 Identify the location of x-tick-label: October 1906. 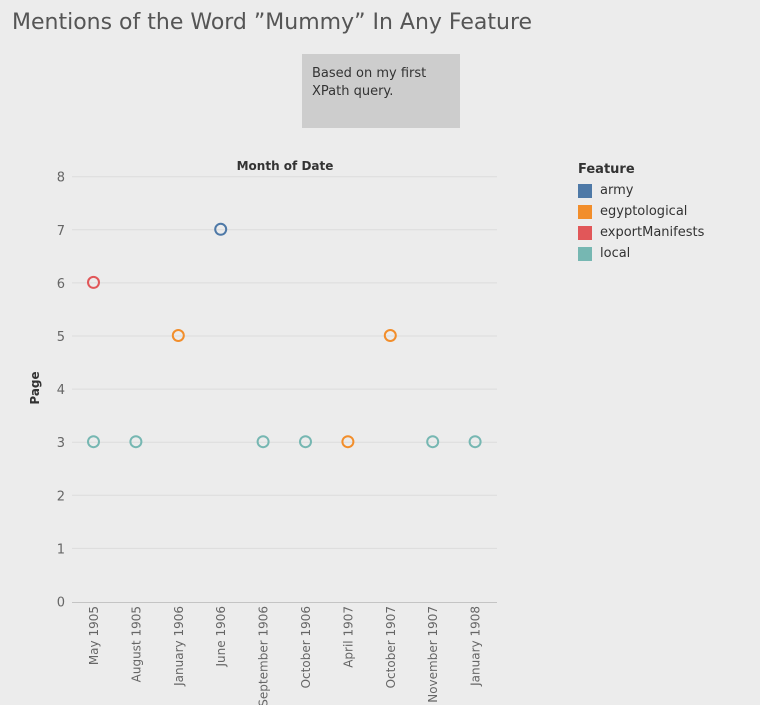
(306, 647).